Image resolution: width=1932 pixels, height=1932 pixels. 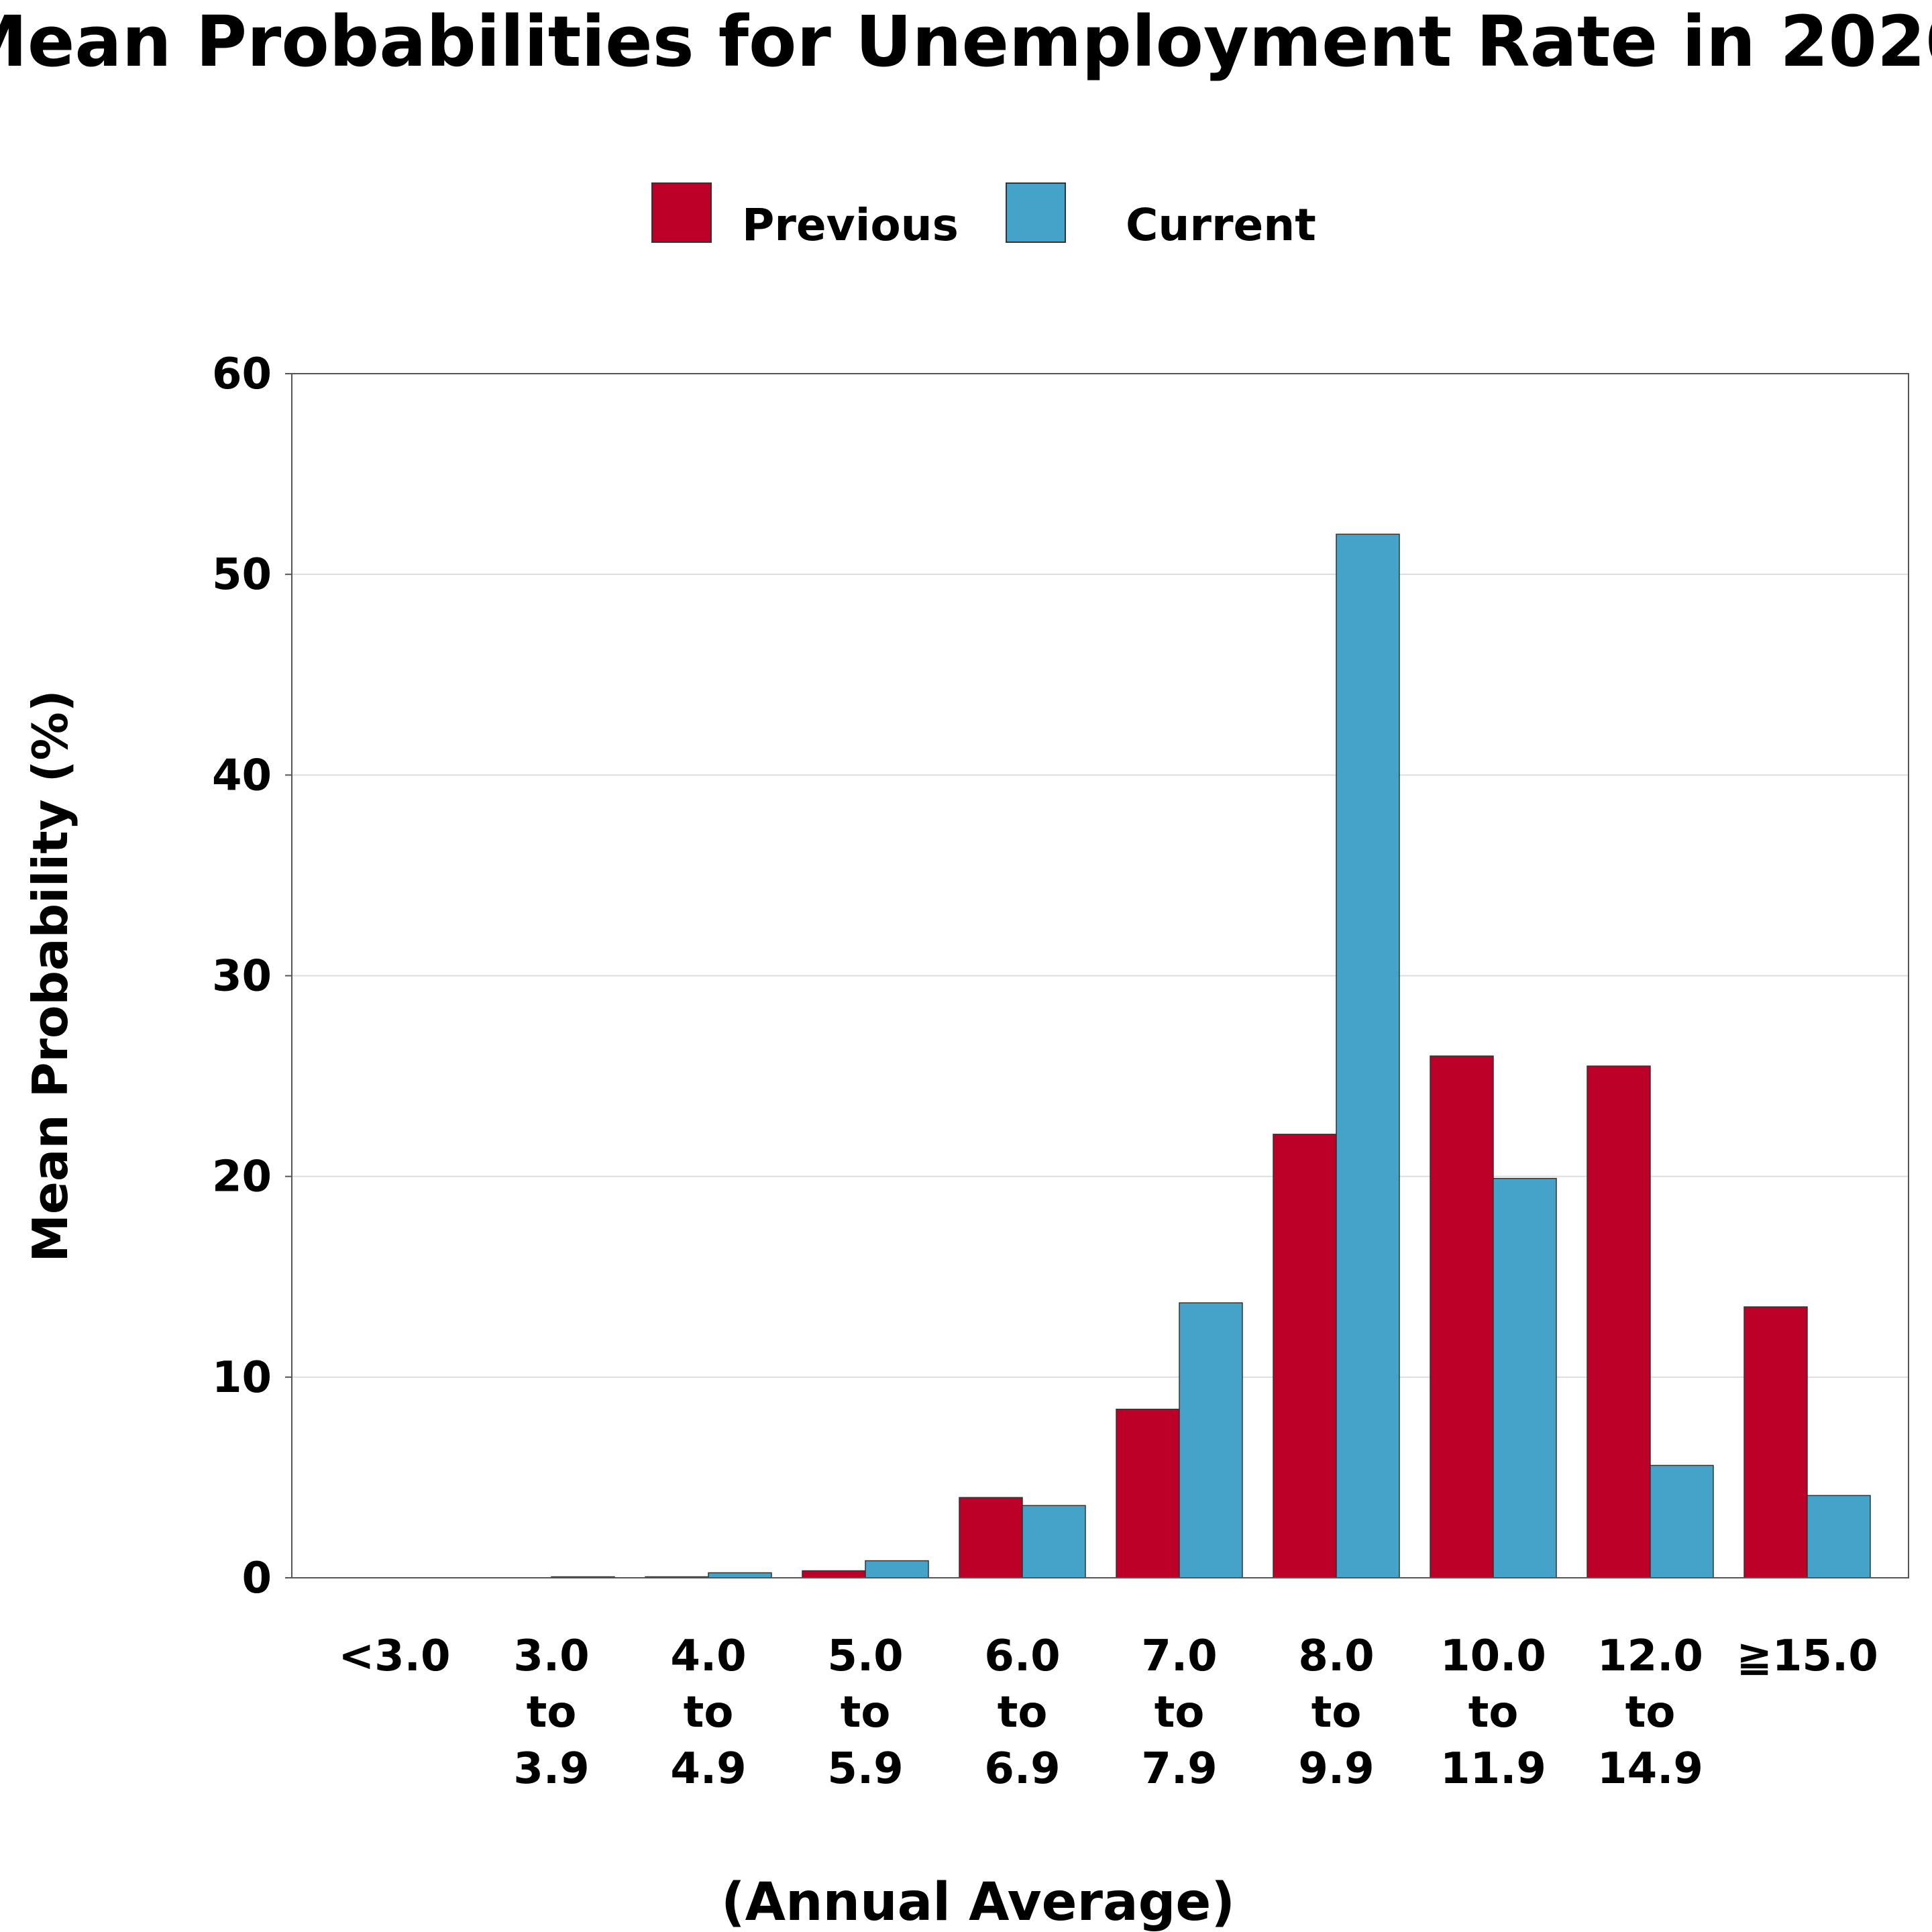 What do you see at coordinates (256, 1578) in the screenshot?
I see `y-tick-label: 0` at bounding box center [256, 1578].